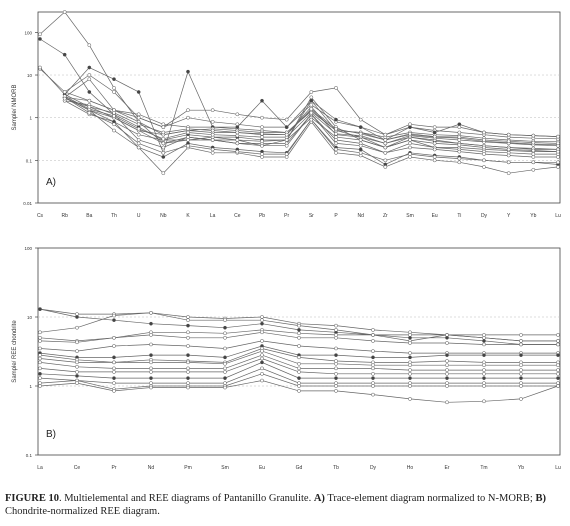 The width and height of the screenshot is (570, 526). I want to click on x-tick-label: Ce, so click(237, 216).